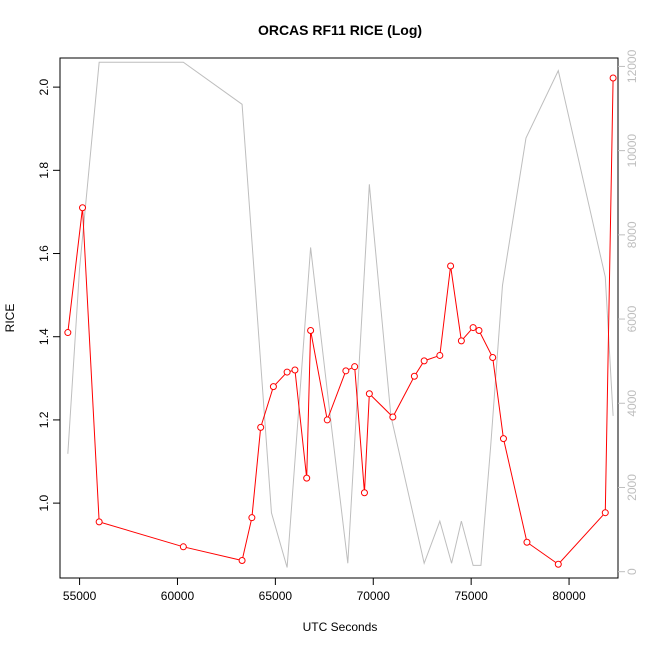 Image resolution: width=650 pixels, height=650 pixels. I want to click on y2-tick-label: 10000, so click(632, 151).